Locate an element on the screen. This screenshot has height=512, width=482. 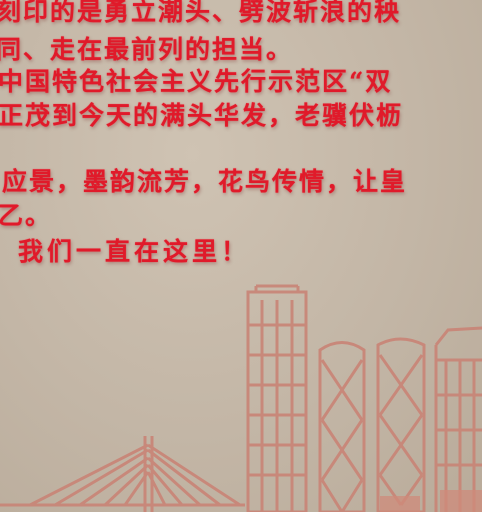
grid-tower is located at coordinates (277, 399).